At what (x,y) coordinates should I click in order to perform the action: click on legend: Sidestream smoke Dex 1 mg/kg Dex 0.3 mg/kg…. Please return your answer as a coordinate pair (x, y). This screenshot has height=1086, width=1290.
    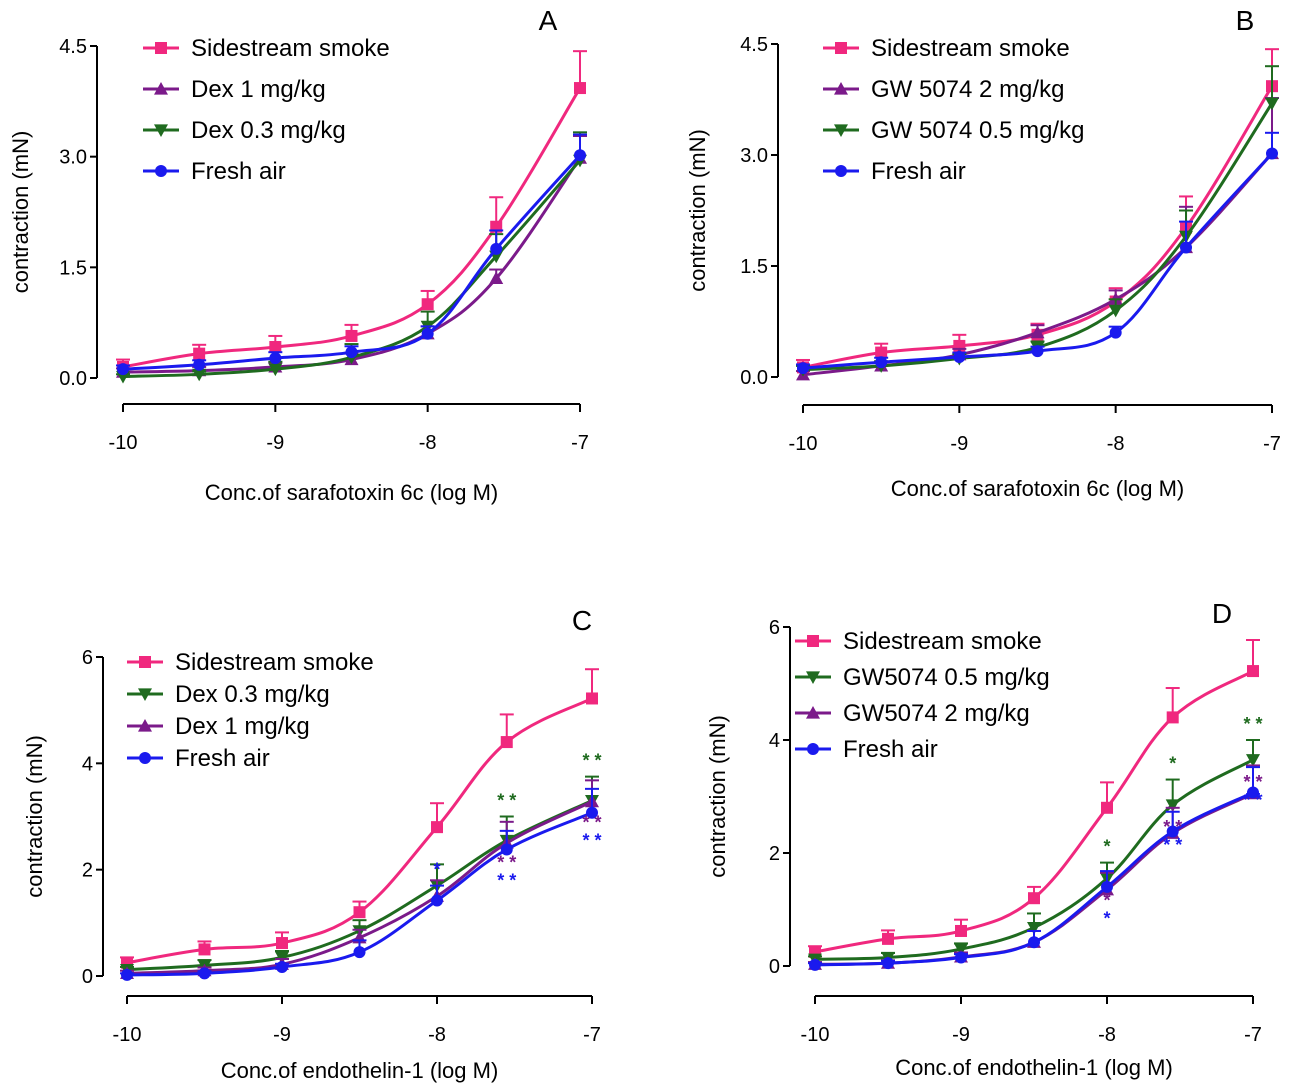
    Looking at the image, I should click on (266, 110).